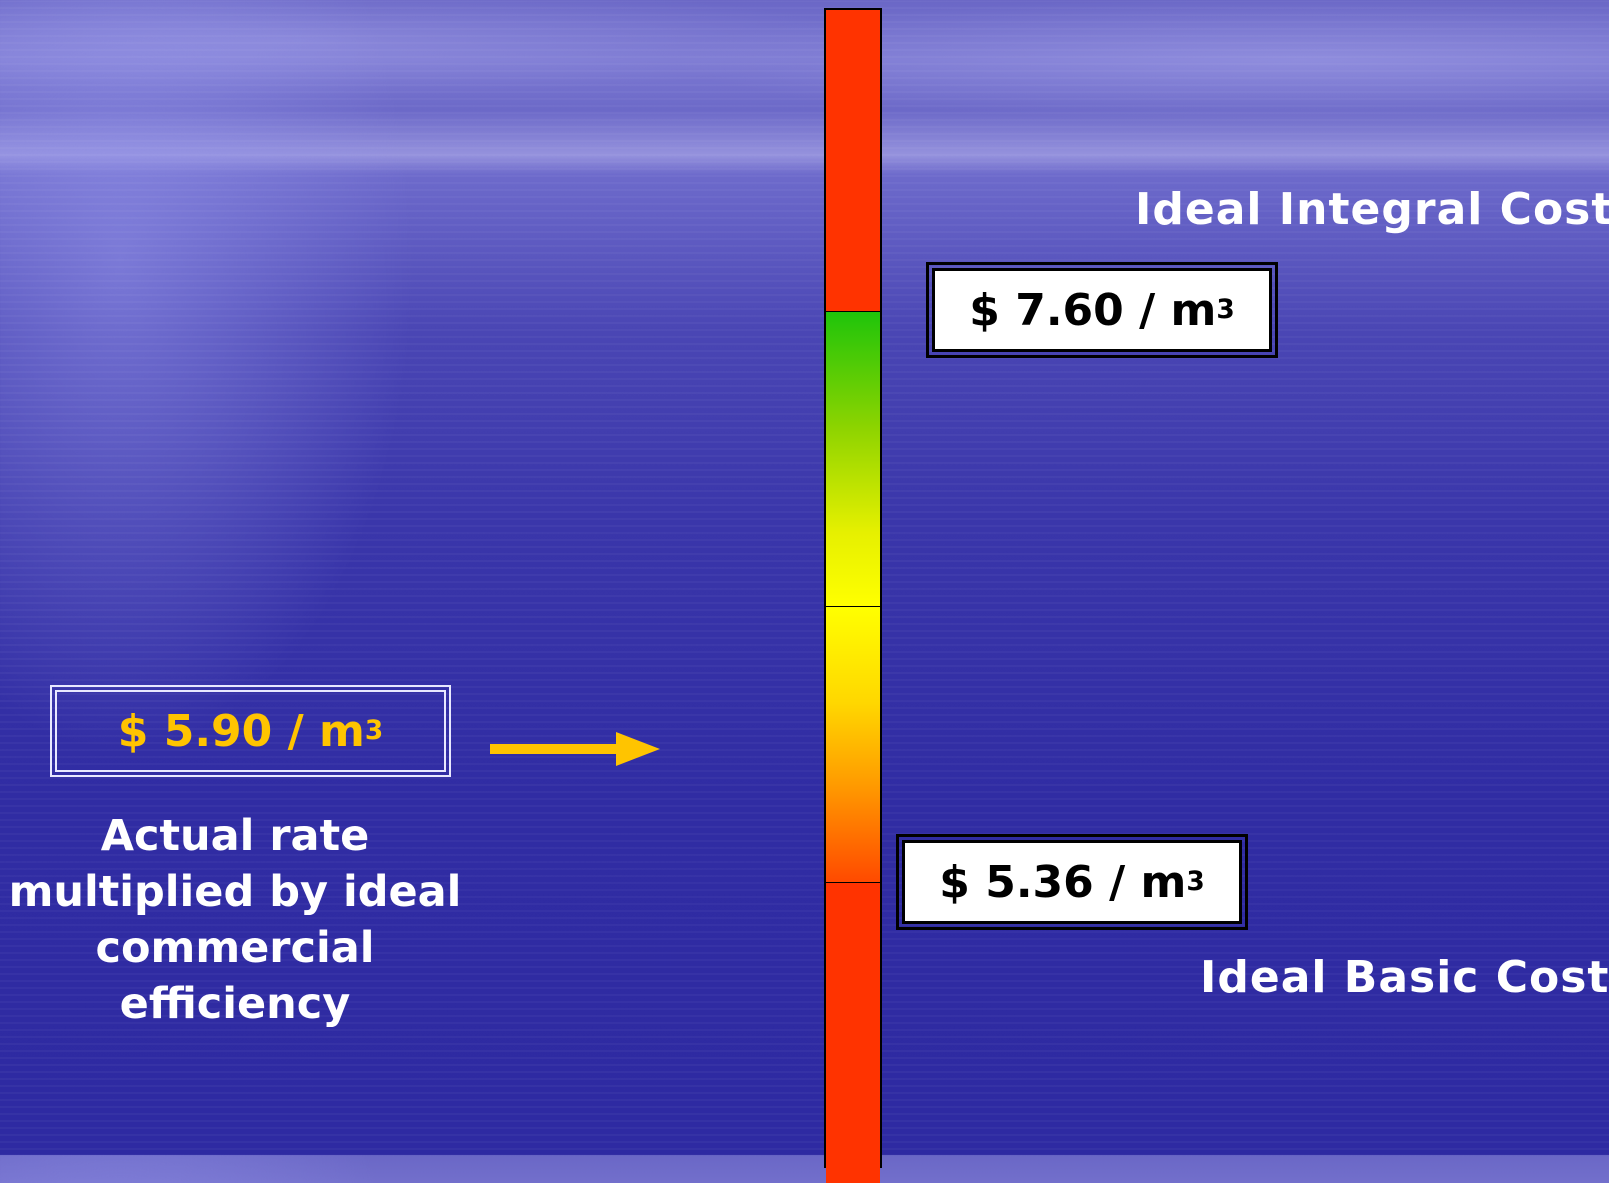 This screenshot has width=1609, height=1183. Describe the element at coordinates (1404, 977) in the screenshot. I see `ideal-basic-cost-label: Ideal Basic Cost` at that location.